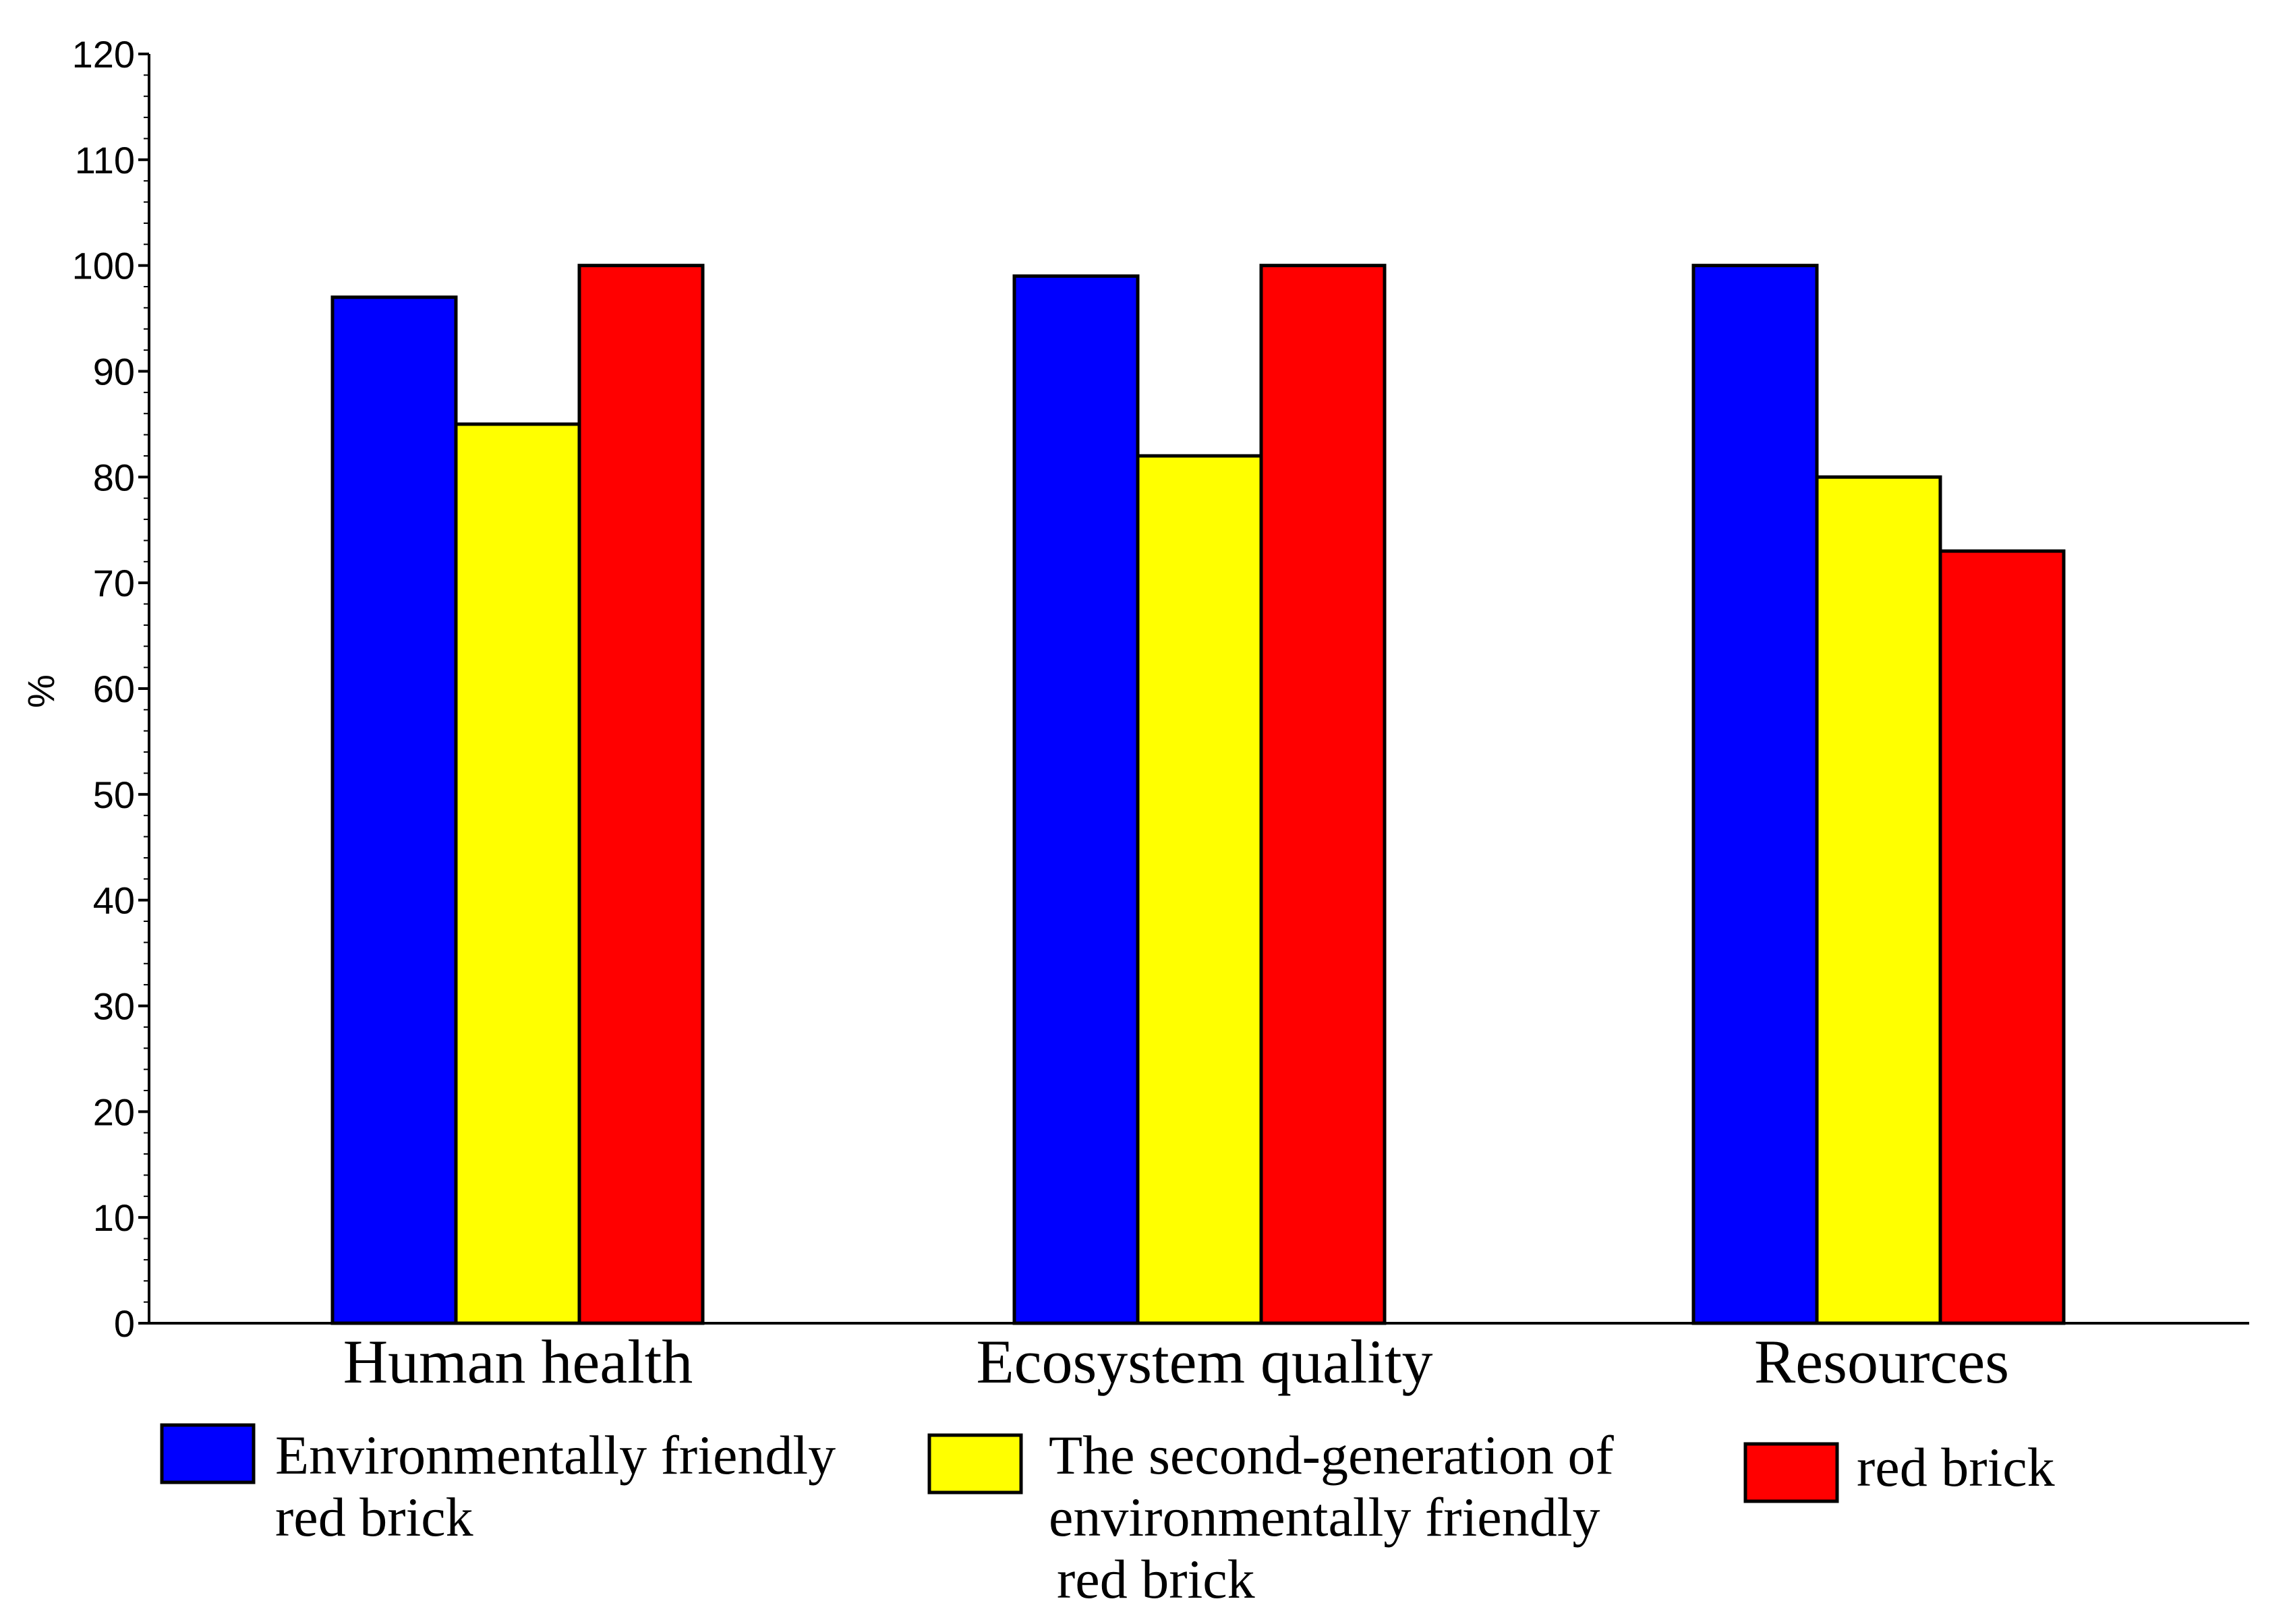 Image resolution: width=2291 pixels, height=1624 pixels. I want to click on y-tick-label: 80, so click(114, 477).